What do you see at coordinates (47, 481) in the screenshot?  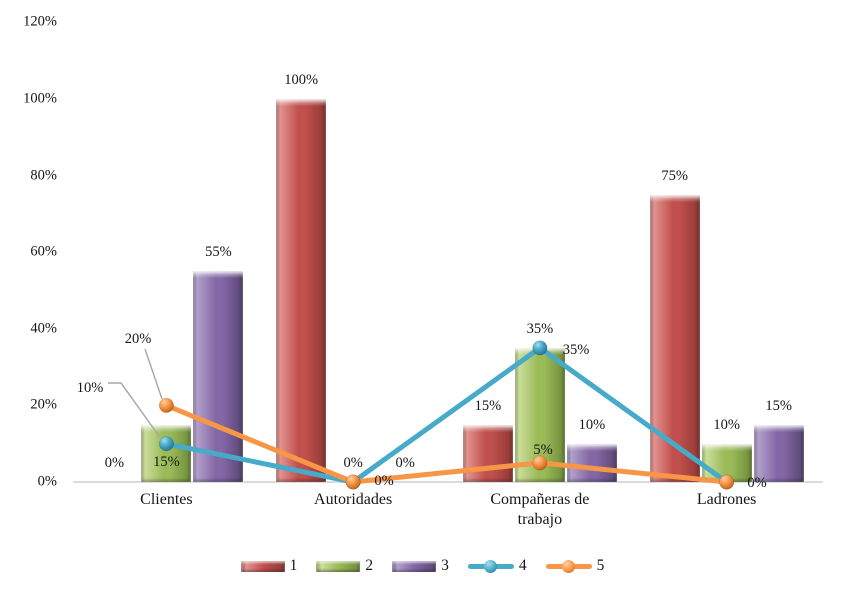 I see `y-tick-label-0%: 0%` at bounding box center [47, 481].